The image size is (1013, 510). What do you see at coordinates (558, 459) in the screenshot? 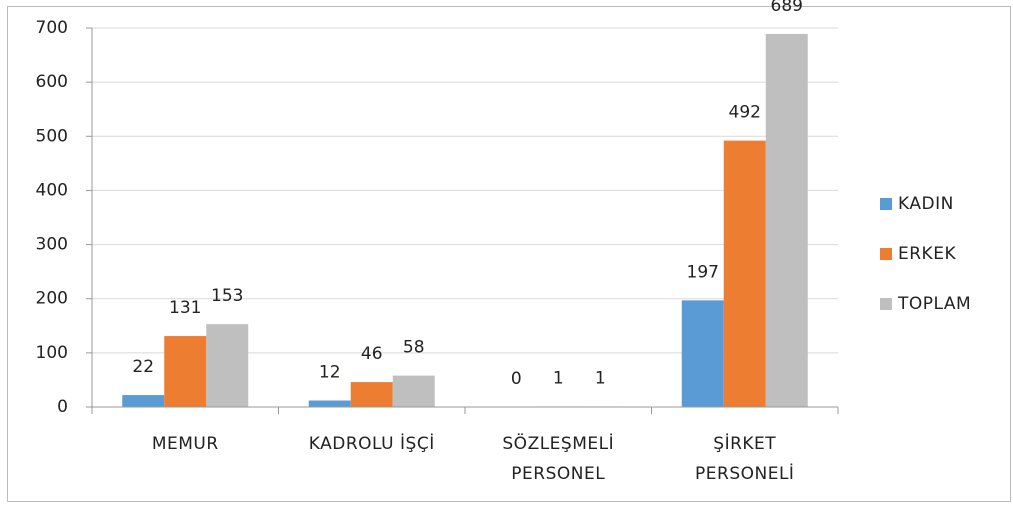
I see `x-tick-label: SÖZLEŞMELİ PERSONEL` at bounding box center [558, 459].